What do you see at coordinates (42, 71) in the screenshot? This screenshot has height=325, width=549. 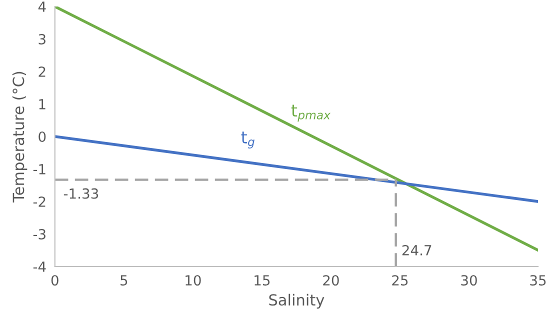 I see `y-tick-label: 2` at bounding box center [42, 71].